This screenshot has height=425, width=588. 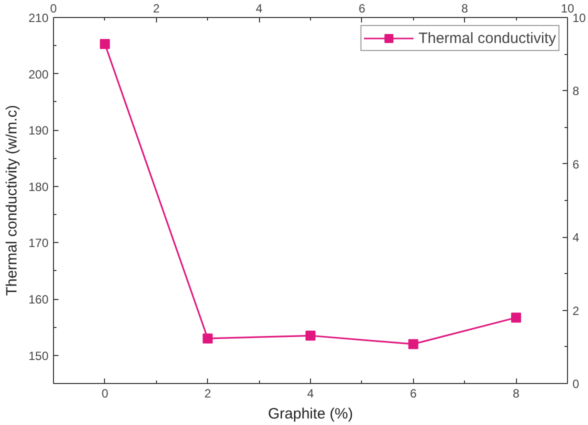 I want to click on y2-tick-label: 4, so click(x=576, y=237).